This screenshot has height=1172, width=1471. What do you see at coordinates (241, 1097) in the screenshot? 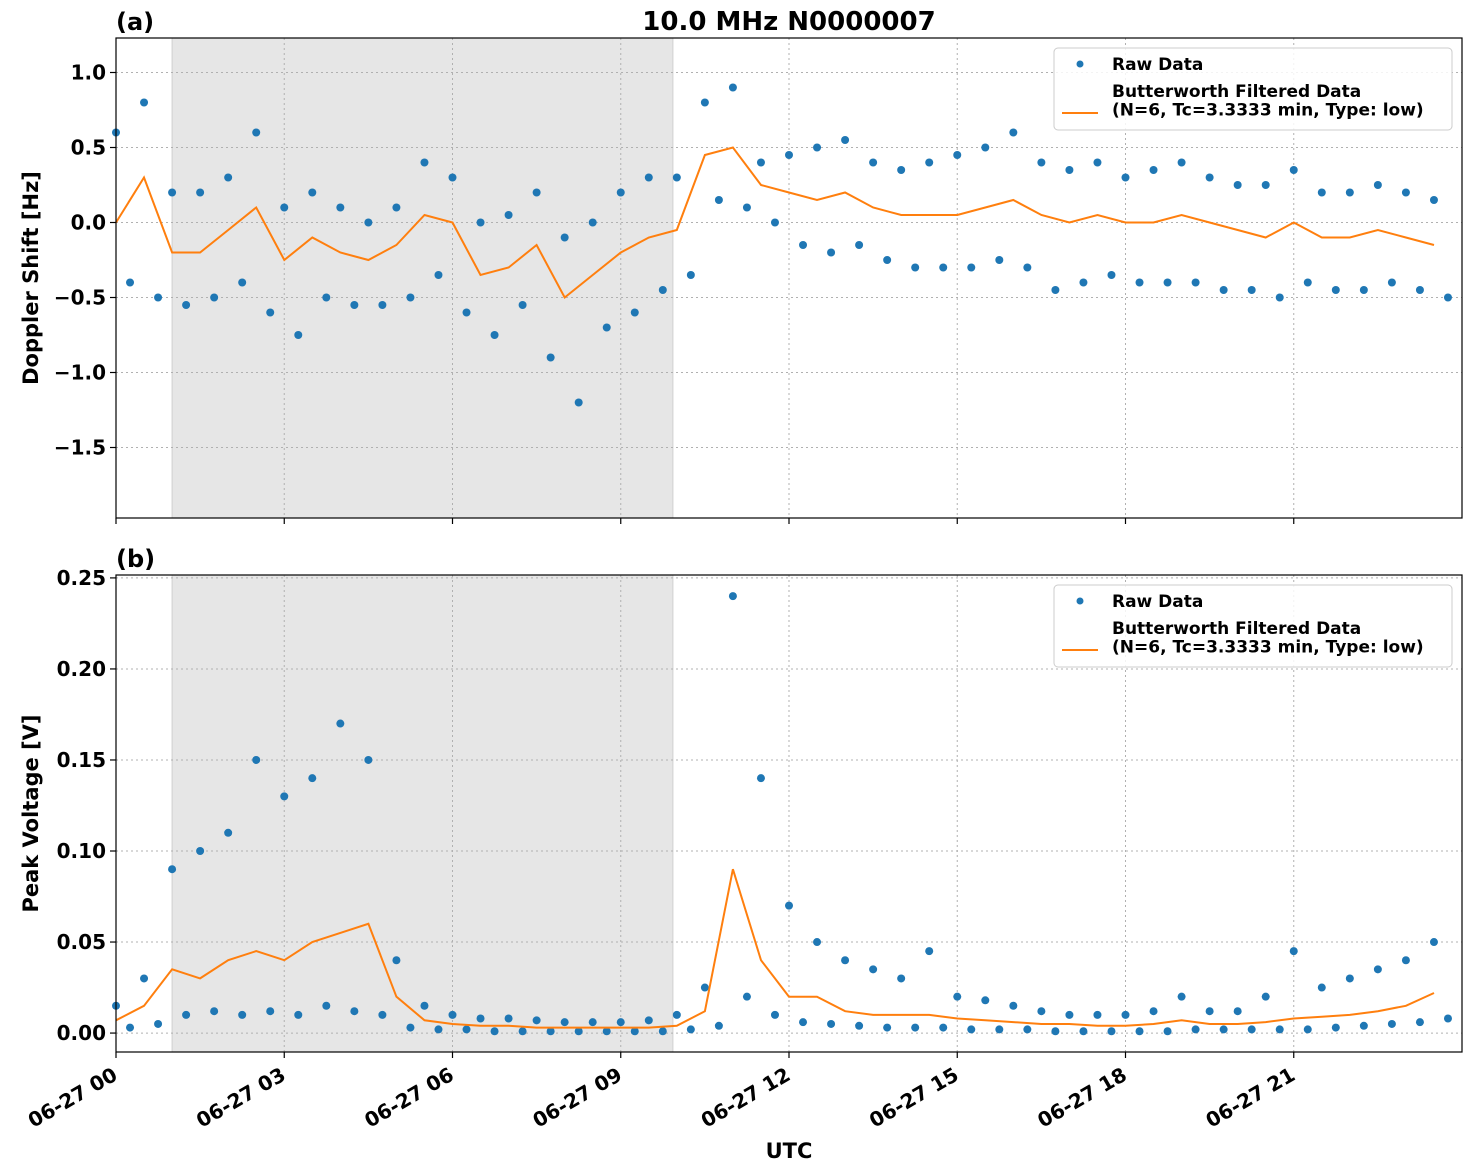
I see `x-tick-label: 06-27 03` at bounding box center [241, 1097].